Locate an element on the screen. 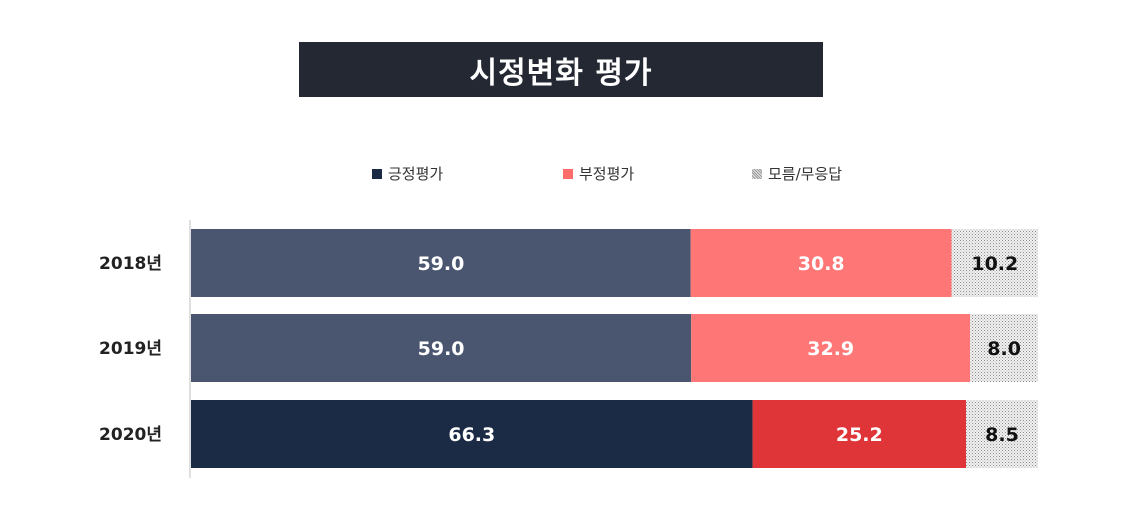 The image size is (1122, 532). legend-item-negative: 부정평가 is located at coordinates (598, 173).